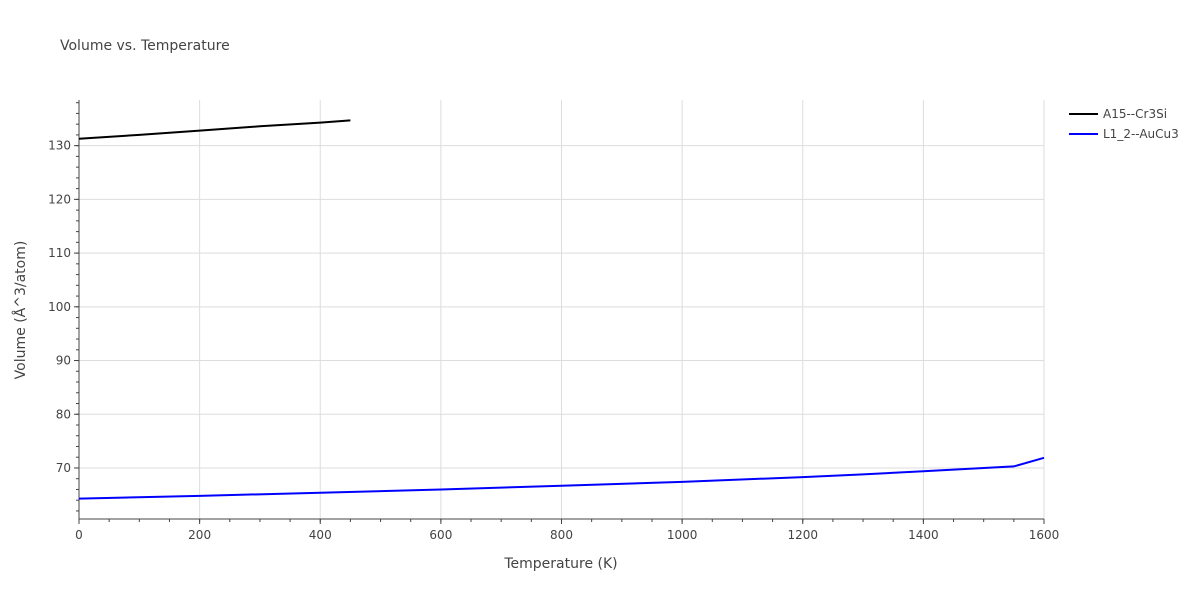 This screenshot has height=600, width=1200. I want to click on x-tick-label: 400, so click(320, 535).